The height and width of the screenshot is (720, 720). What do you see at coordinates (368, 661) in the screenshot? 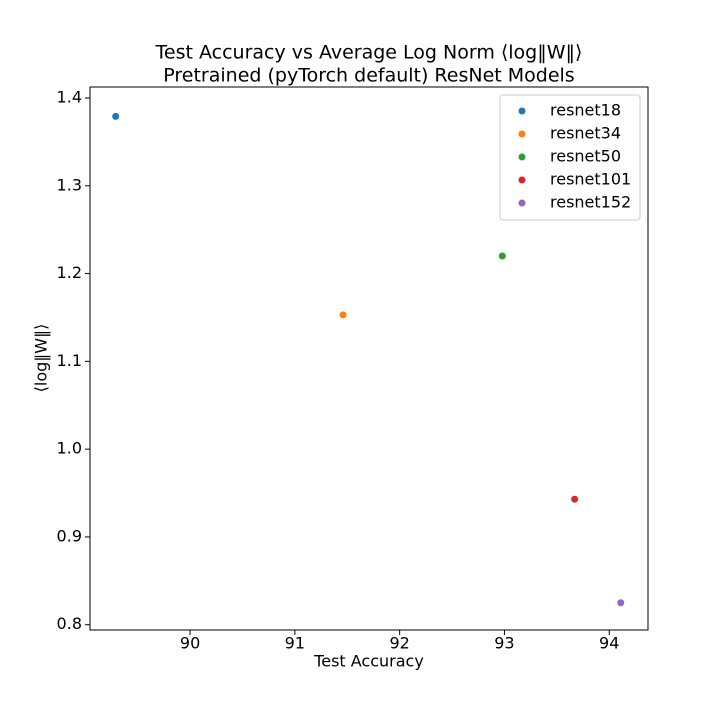
I see `x-axis-label: Test Accuracy` at bounding box center [368, 661].